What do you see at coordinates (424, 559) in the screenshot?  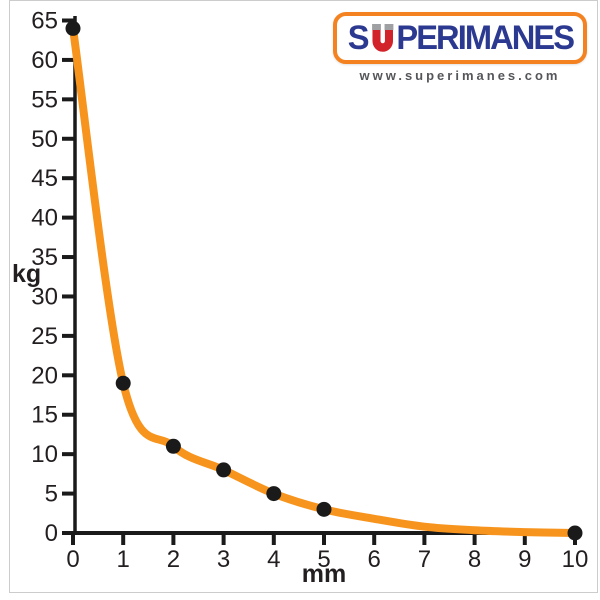 I see `x-tick-label: 7` at bounding box center [424, 559].